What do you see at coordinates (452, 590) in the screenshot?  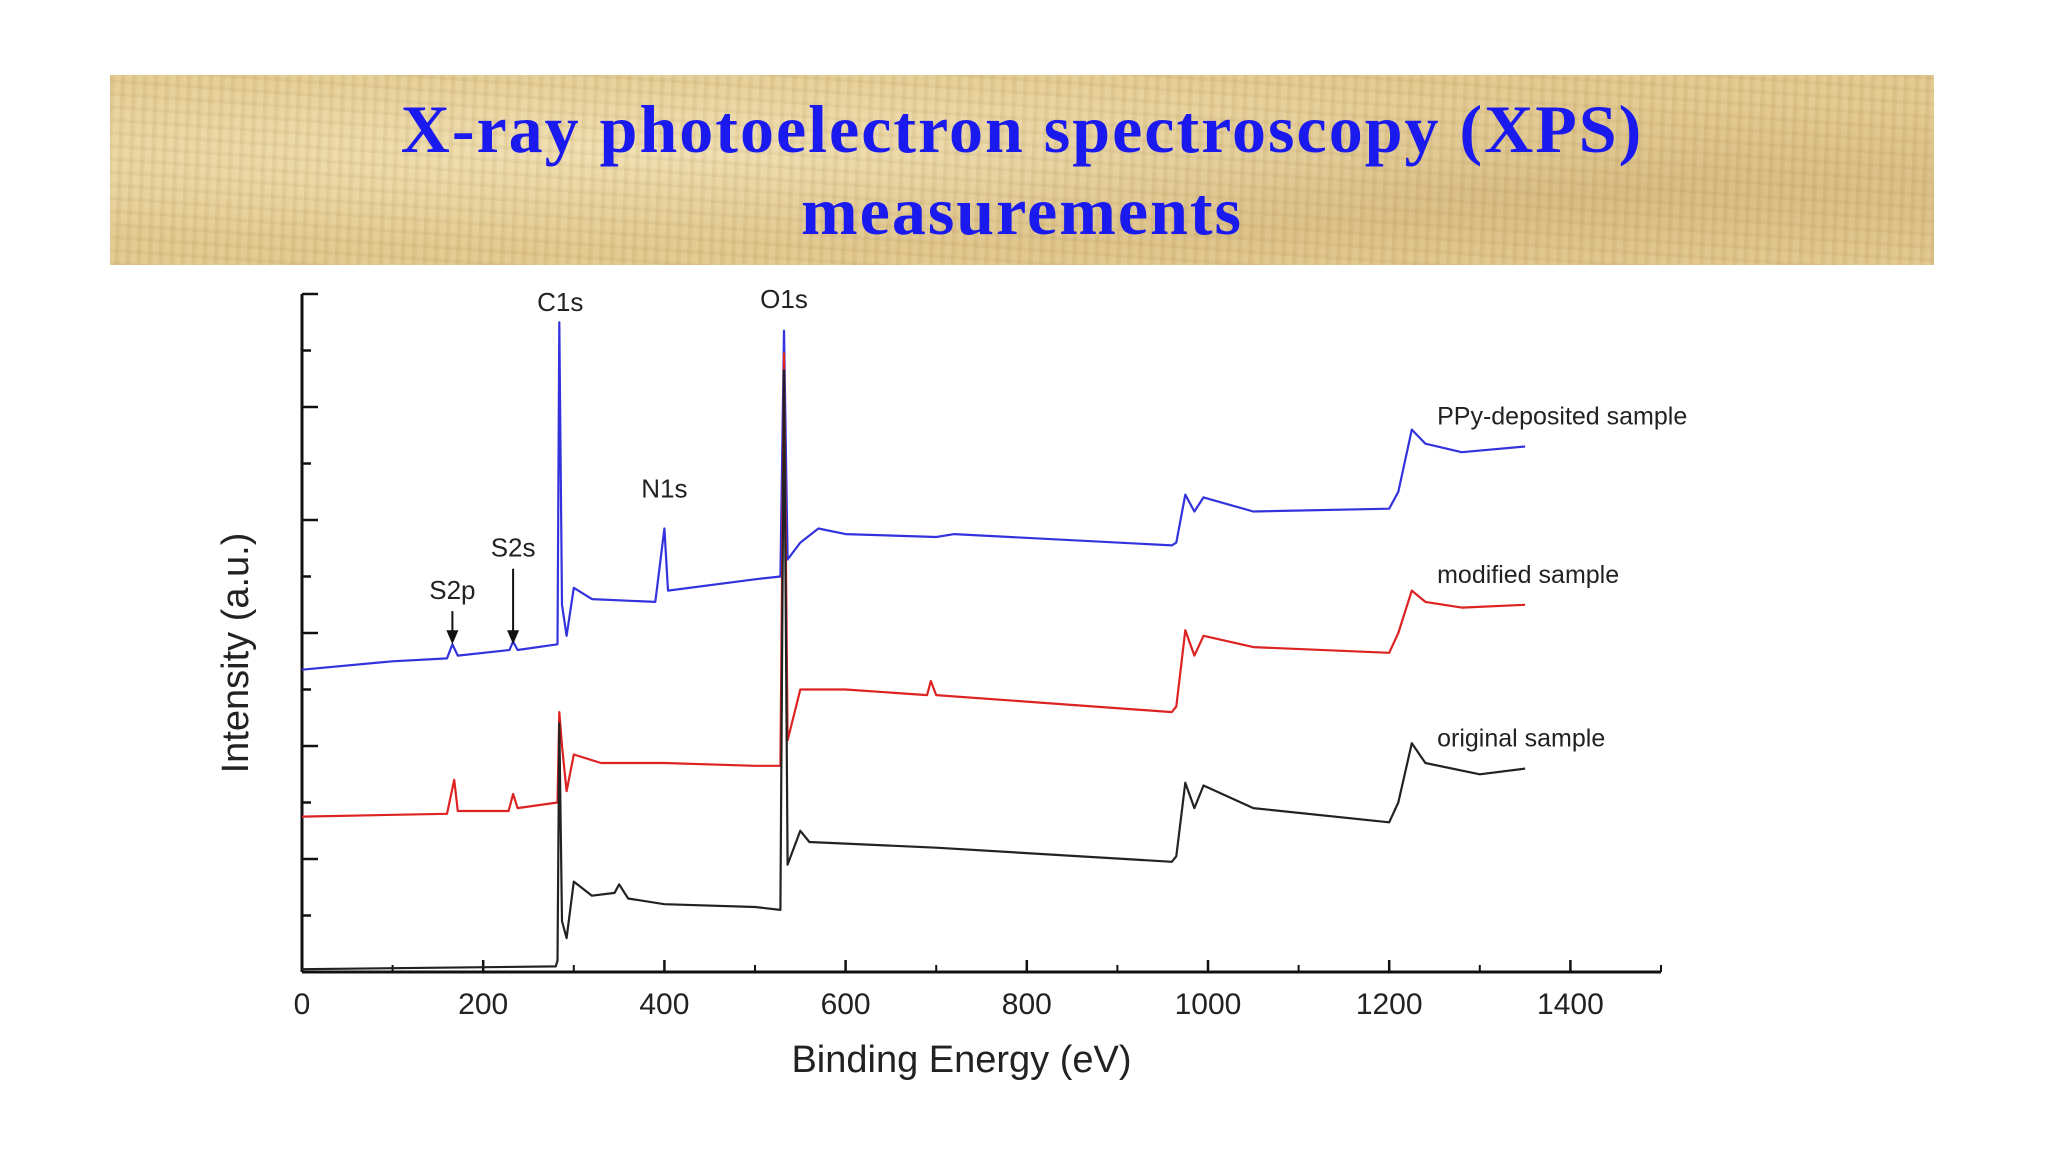 I see `peak-label-4: S2p` at bounding box center [452, 590].